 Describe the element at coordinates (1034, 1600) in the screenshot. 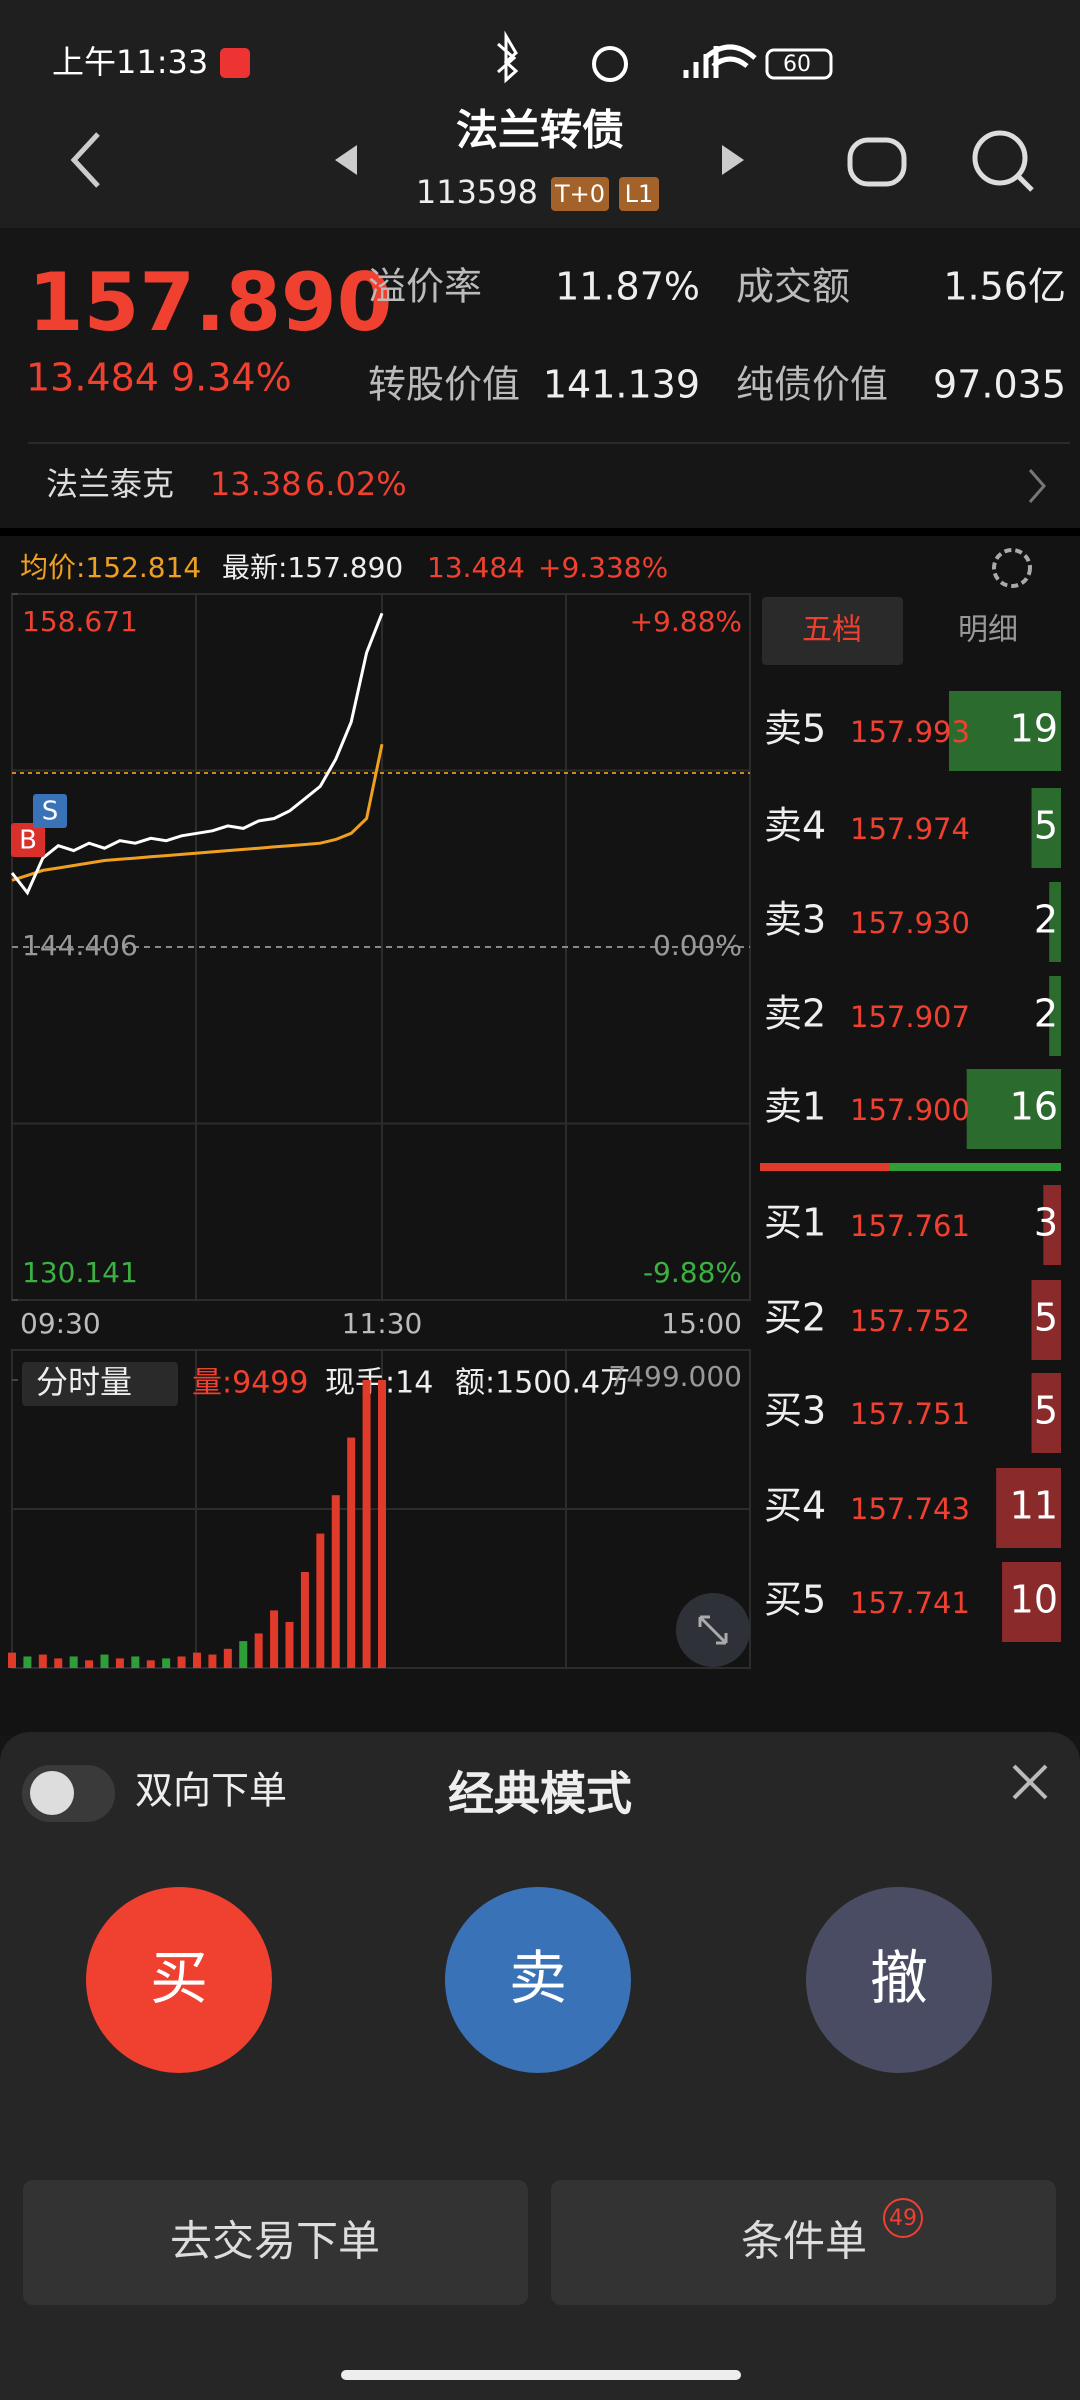

I see `level-volume: 10` at that location.